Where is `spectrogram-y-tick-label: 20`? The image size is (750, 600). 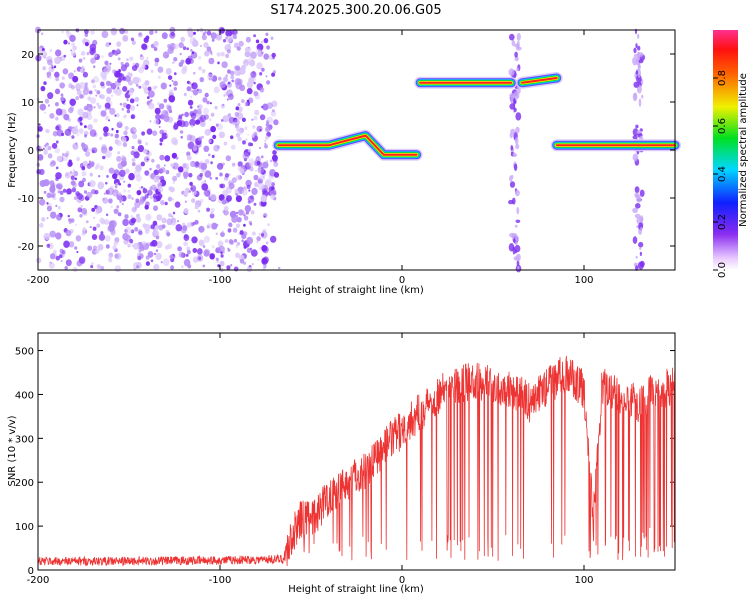
spectrogram-y-tick-label: 20 is located at coordinates (27, 55).